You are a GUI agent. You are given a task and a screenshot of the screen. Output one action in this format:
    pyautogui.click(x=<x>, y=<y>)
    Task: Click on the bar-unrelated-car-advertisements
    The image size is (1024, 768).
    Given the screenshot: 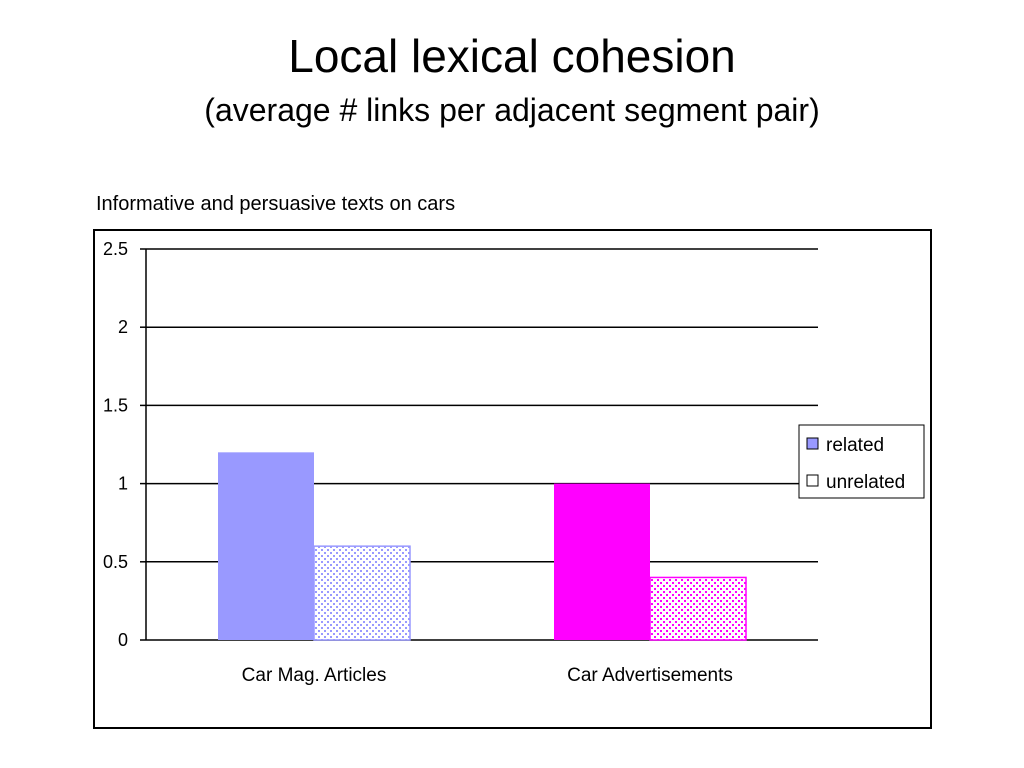 What is the action you would take?
    pyautogui.click(x=698, y=608)
    